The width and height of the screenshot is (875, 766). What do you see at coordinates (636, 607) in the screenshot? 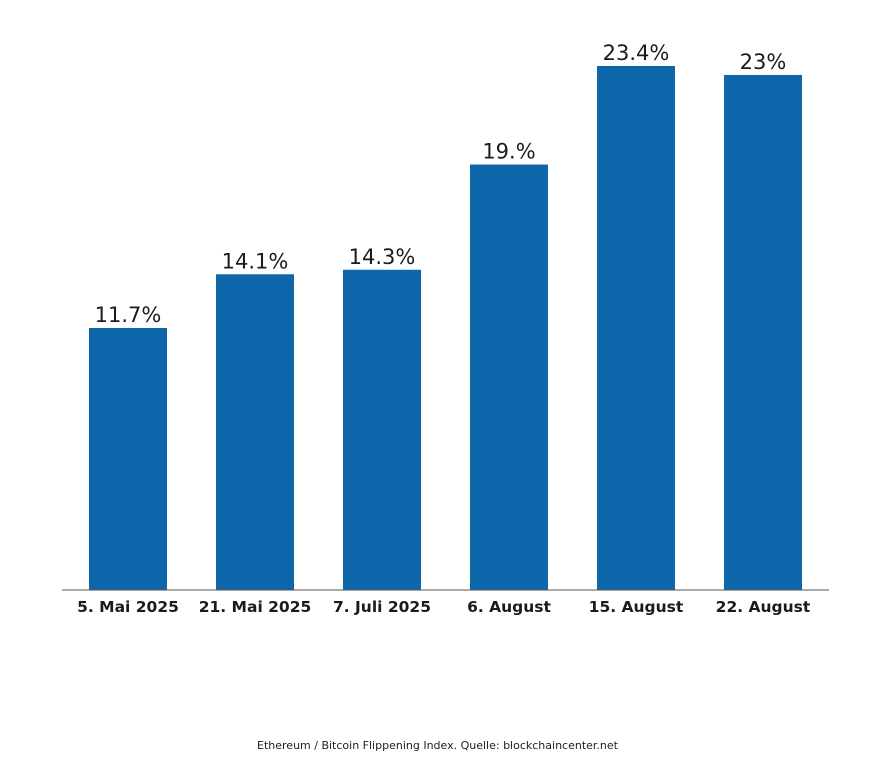
I see `x-tick-label-5: 15. August` at bounding box center [636, 607].